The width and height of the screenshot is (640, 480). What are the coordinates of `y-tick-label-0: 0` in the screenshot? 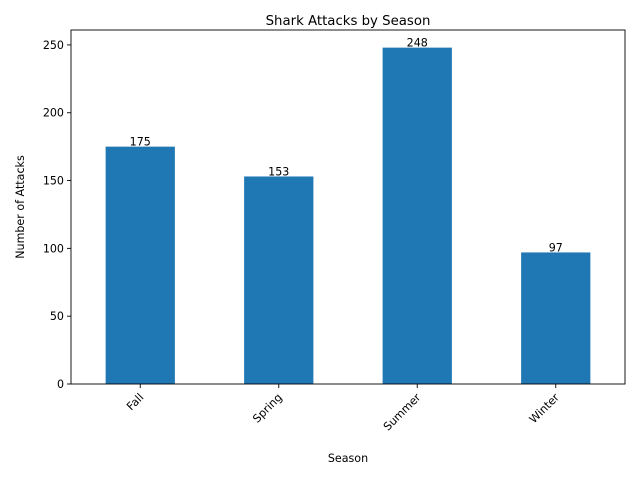 It's located at (60, 384).